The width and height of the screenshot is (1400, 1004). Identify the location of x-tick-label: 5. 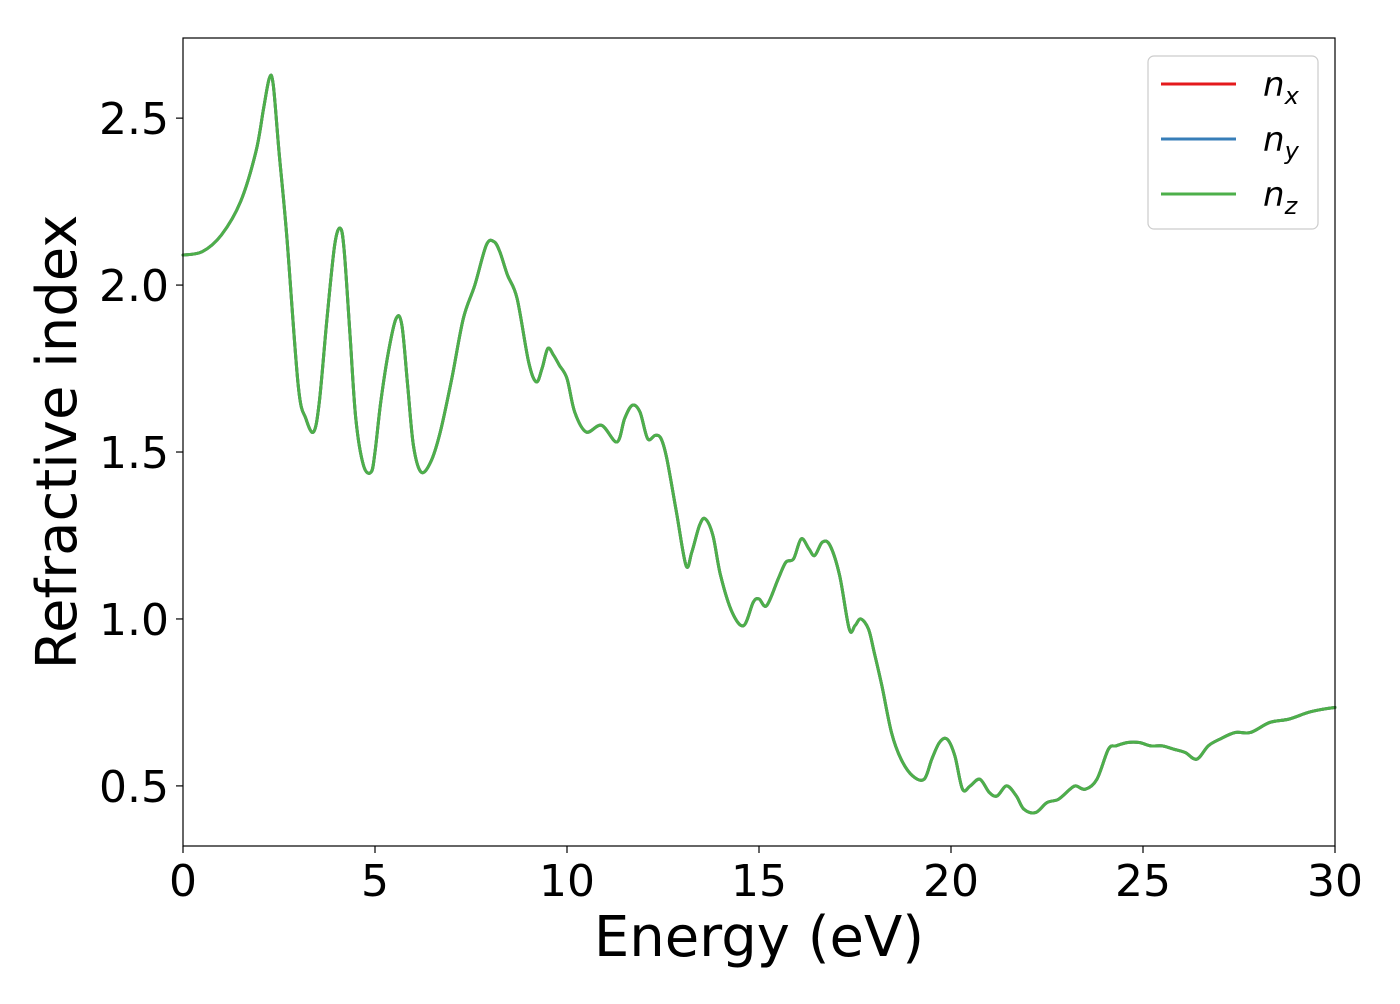
(375, 881).